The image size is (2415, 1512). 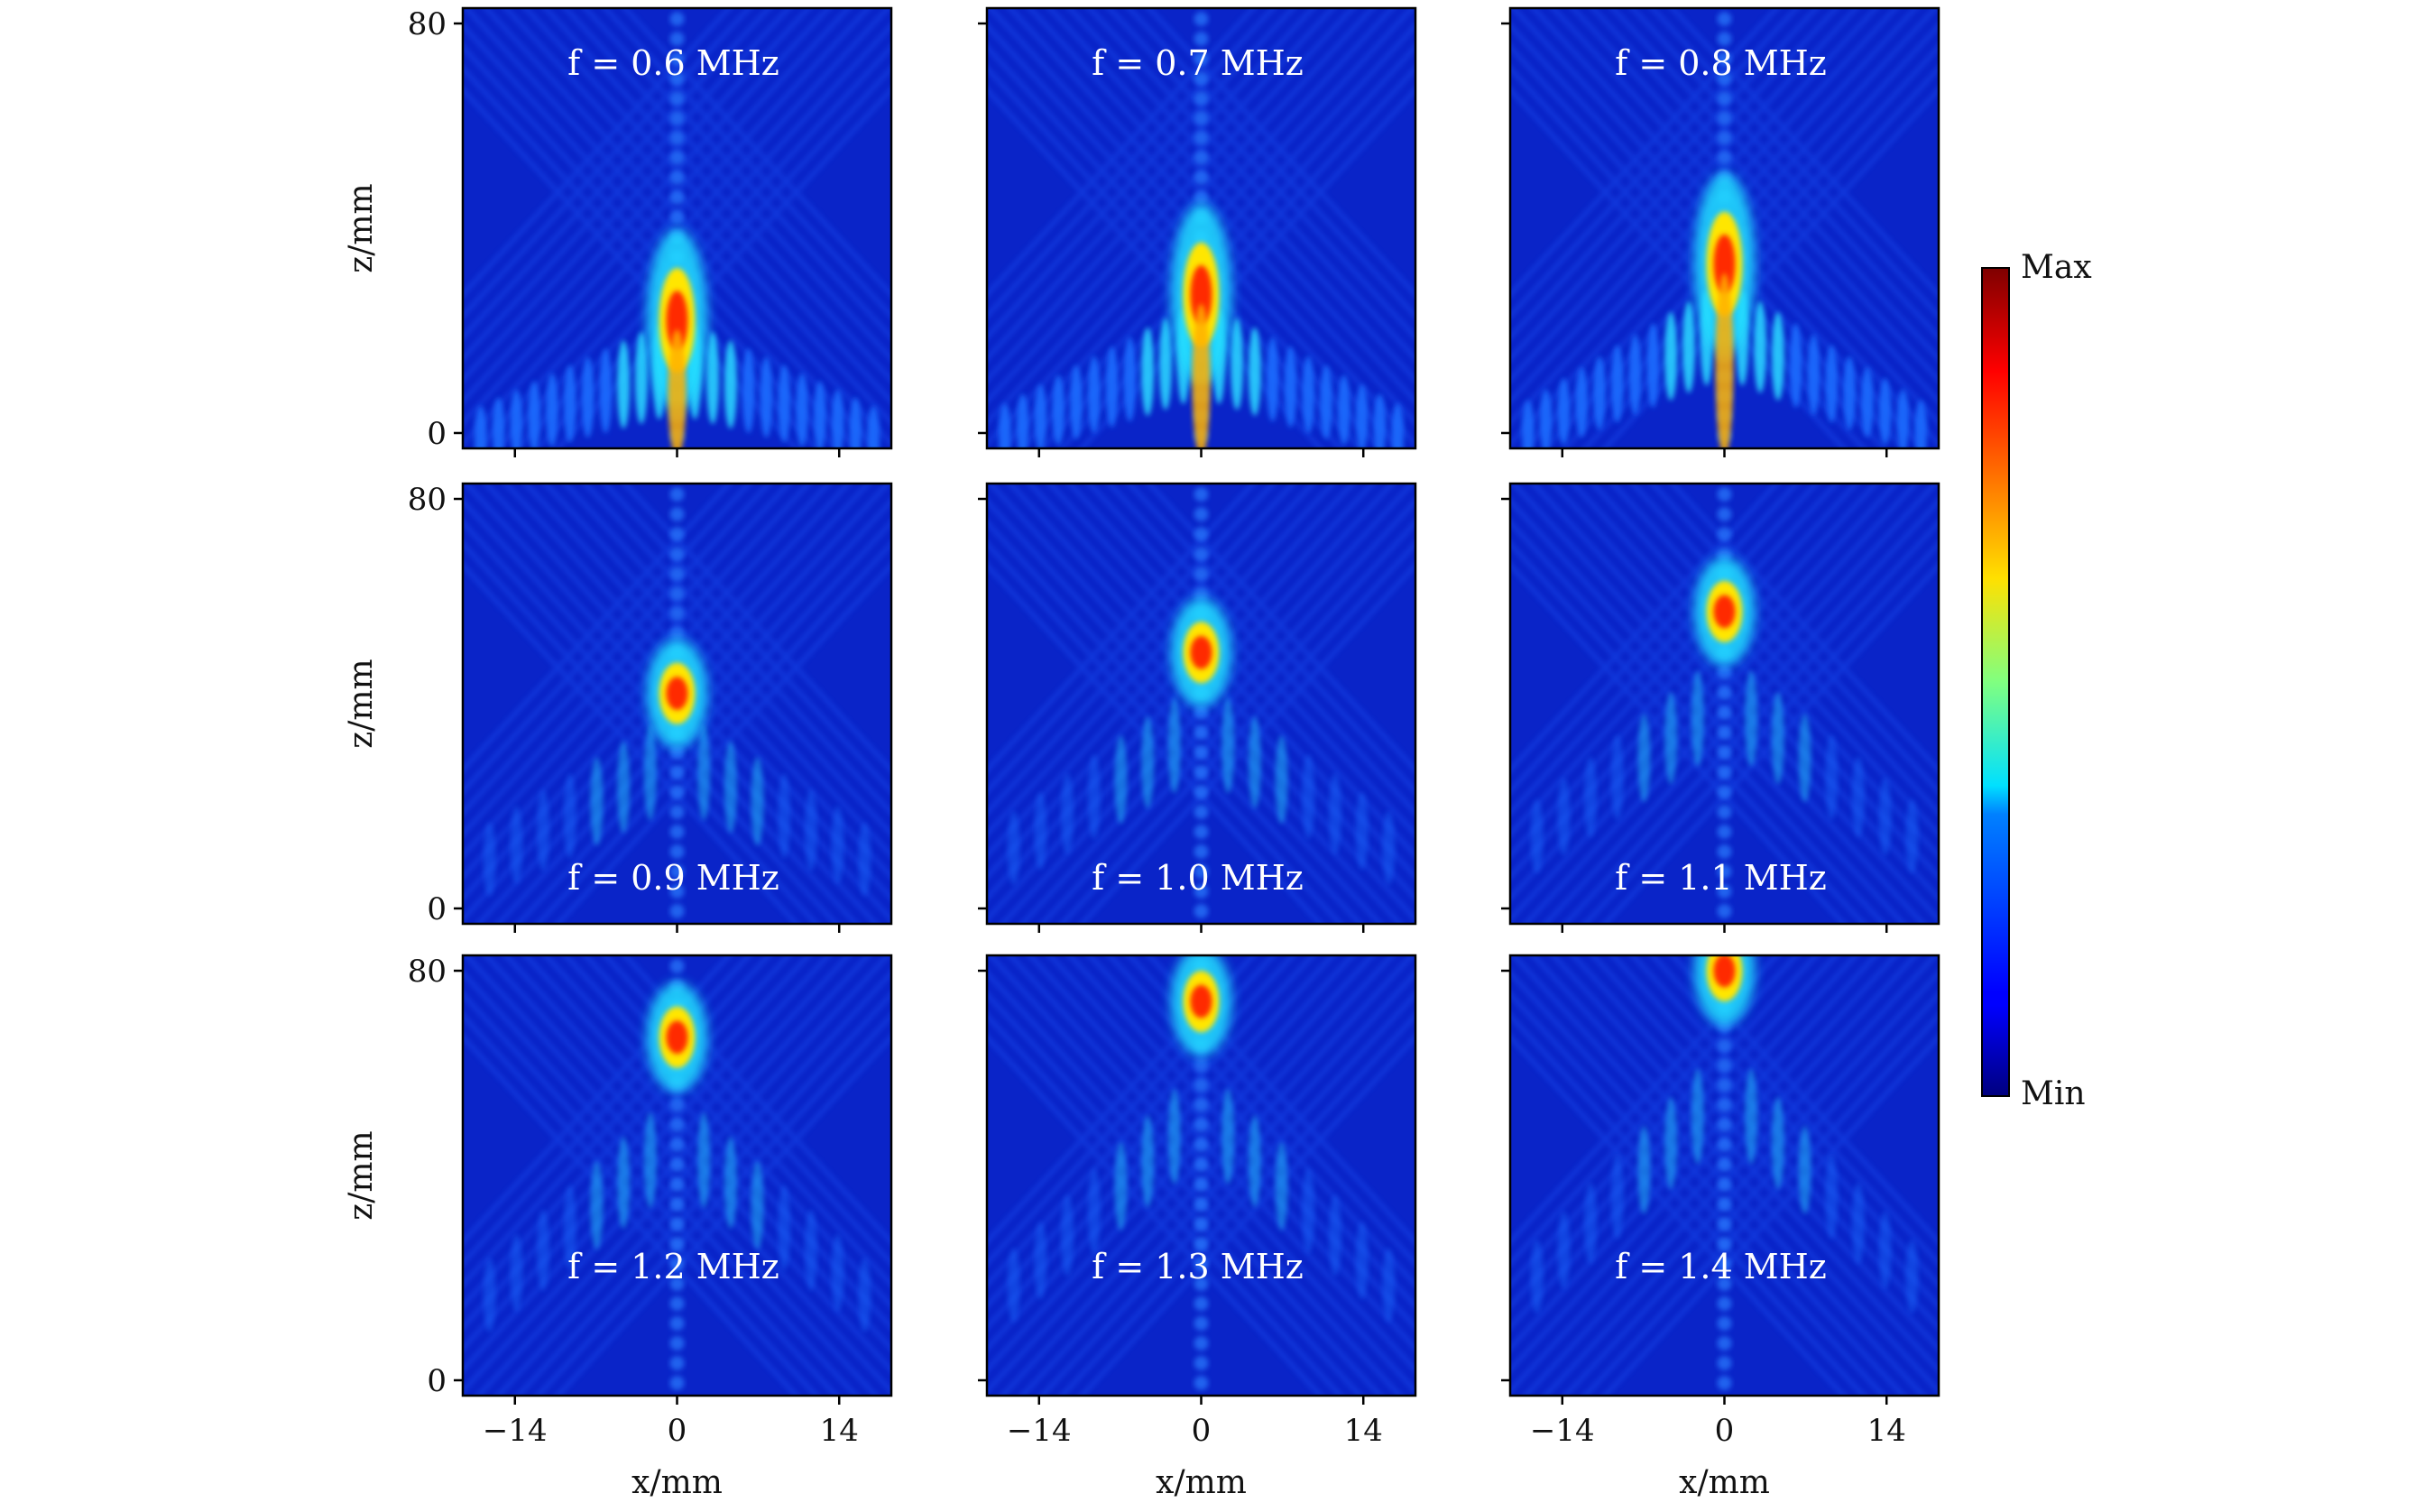 I want to click on focal-tail, so click(x=1724, y=360).